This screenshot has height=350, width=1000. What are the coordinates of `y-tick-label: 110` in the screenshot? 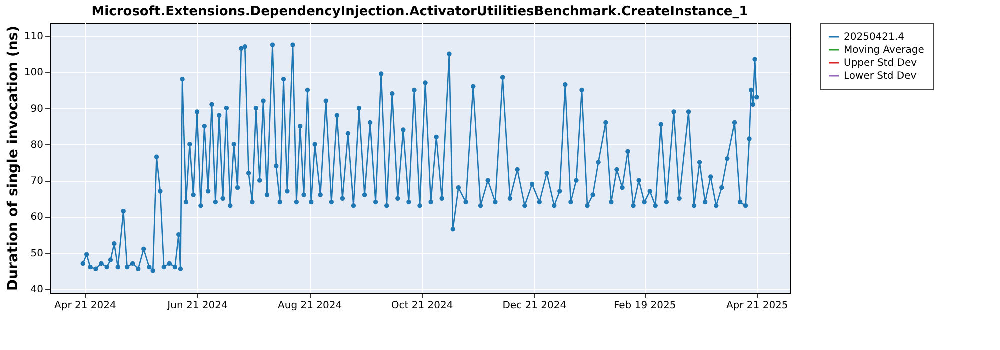 It's located at (34, 37).